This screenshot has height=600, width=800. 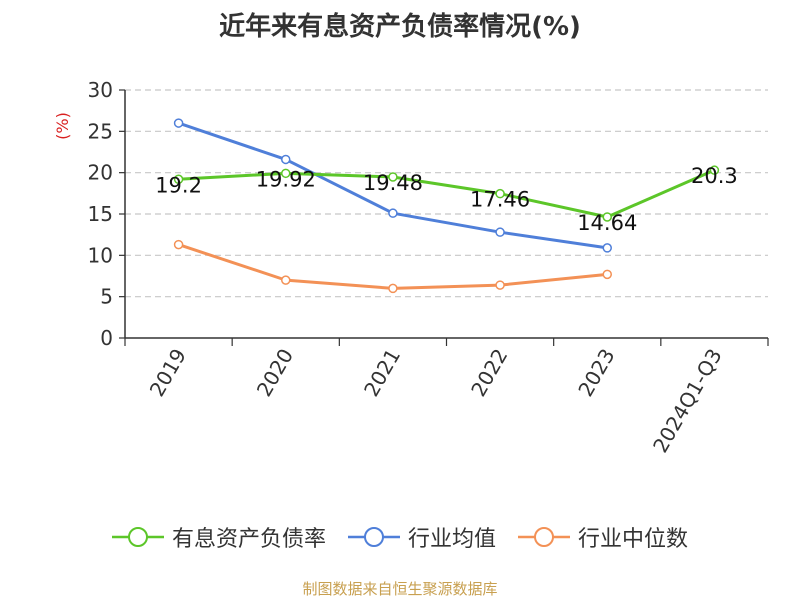 I want to click on y-tick-label: 0, so click(x=106, y=338).